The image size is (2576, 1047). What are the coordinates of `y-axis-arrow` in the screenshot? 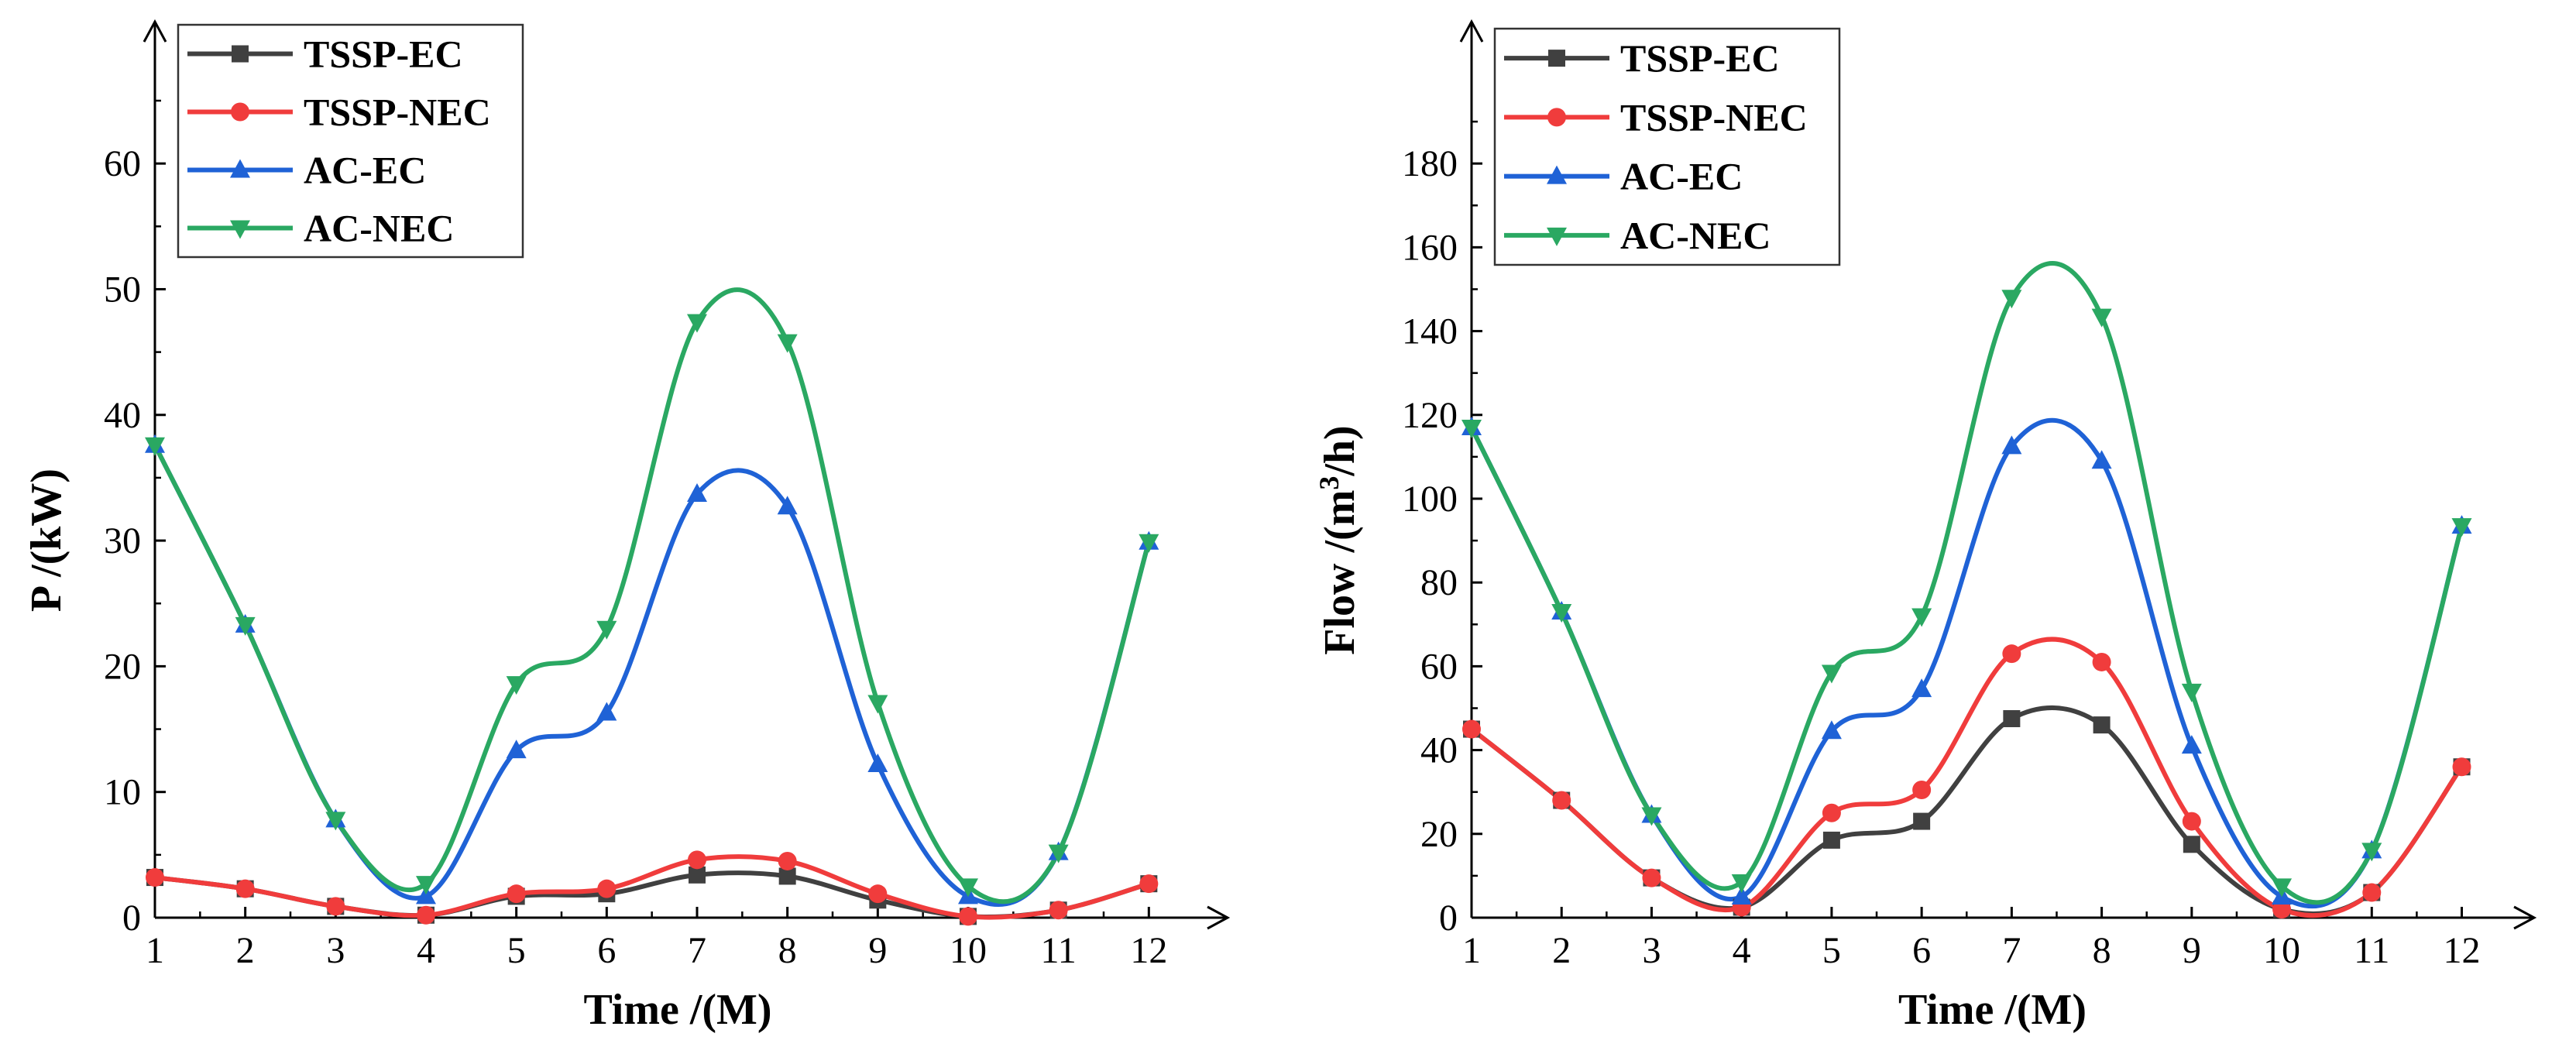 It's located at (1471, 31).